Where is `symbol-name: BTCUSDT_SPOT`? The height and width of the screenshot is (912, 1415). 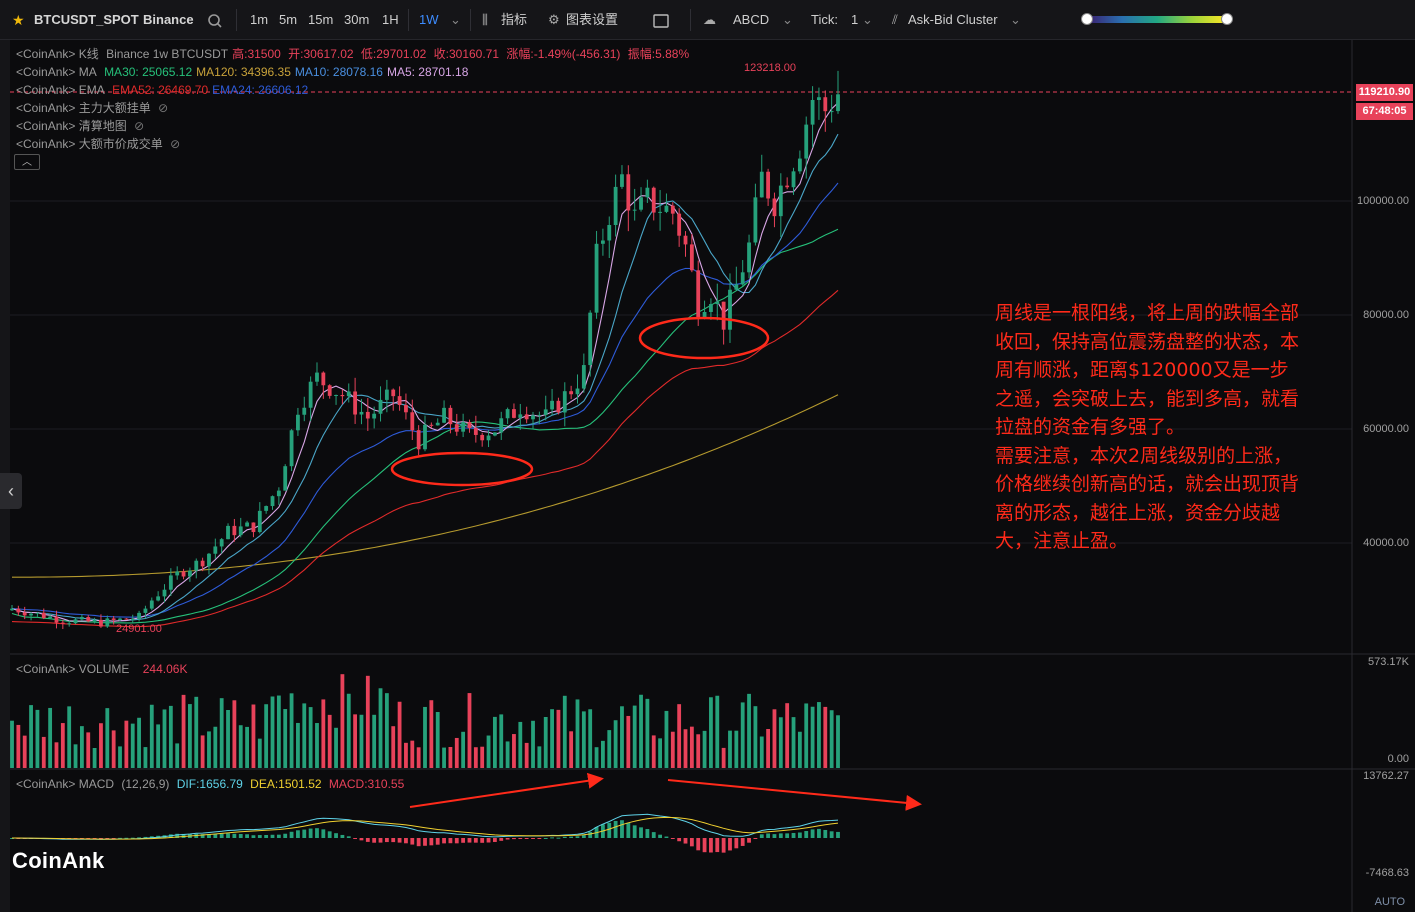
symbol-name: BTCUSDT_SPOT is located at coordinates (86, 19).